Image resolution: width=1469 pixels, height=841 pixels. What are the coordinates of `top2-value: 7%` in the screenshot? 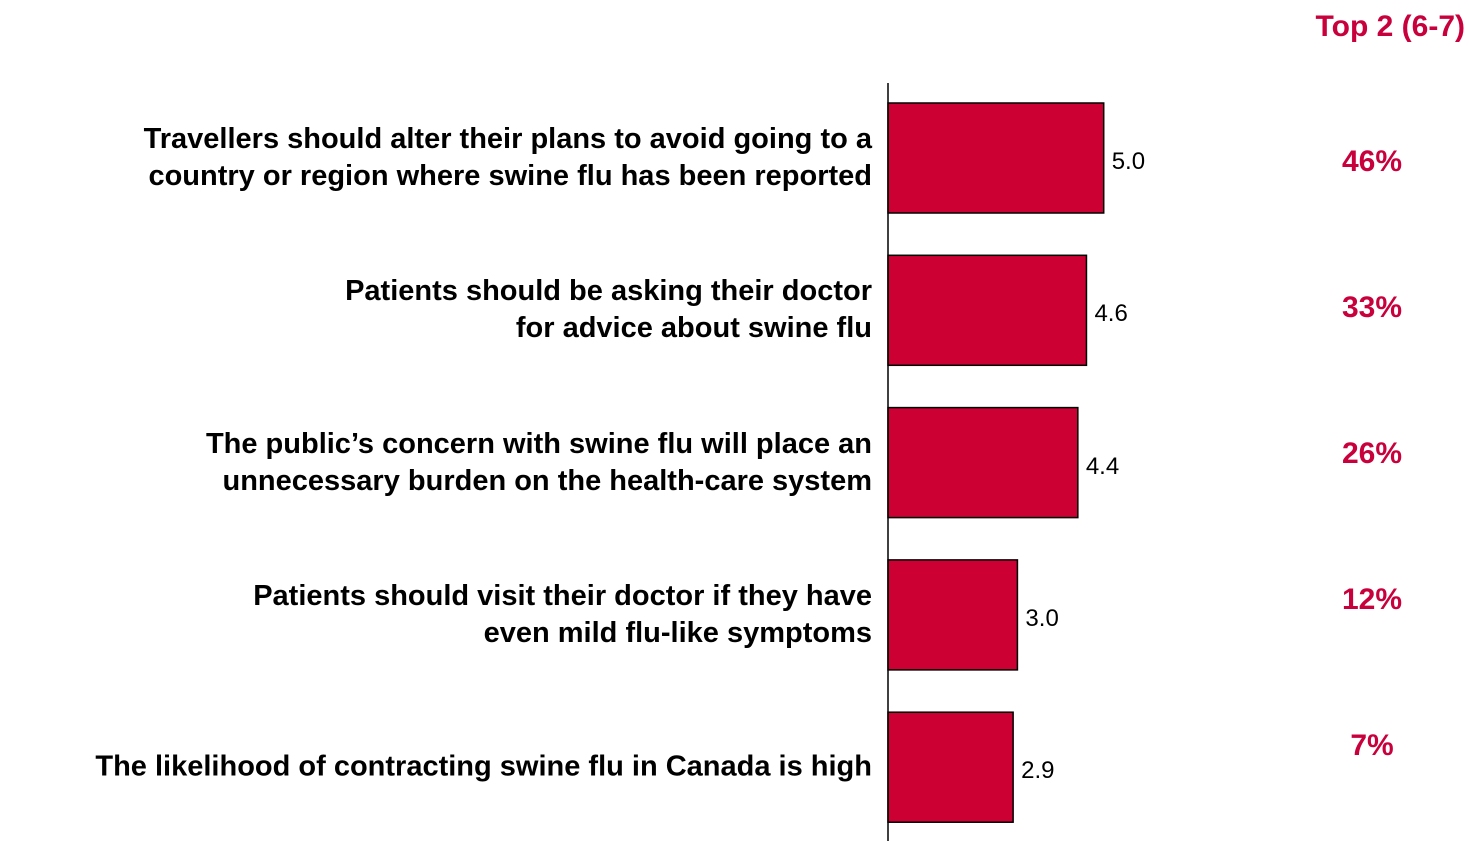 It's located at (1372, 745).